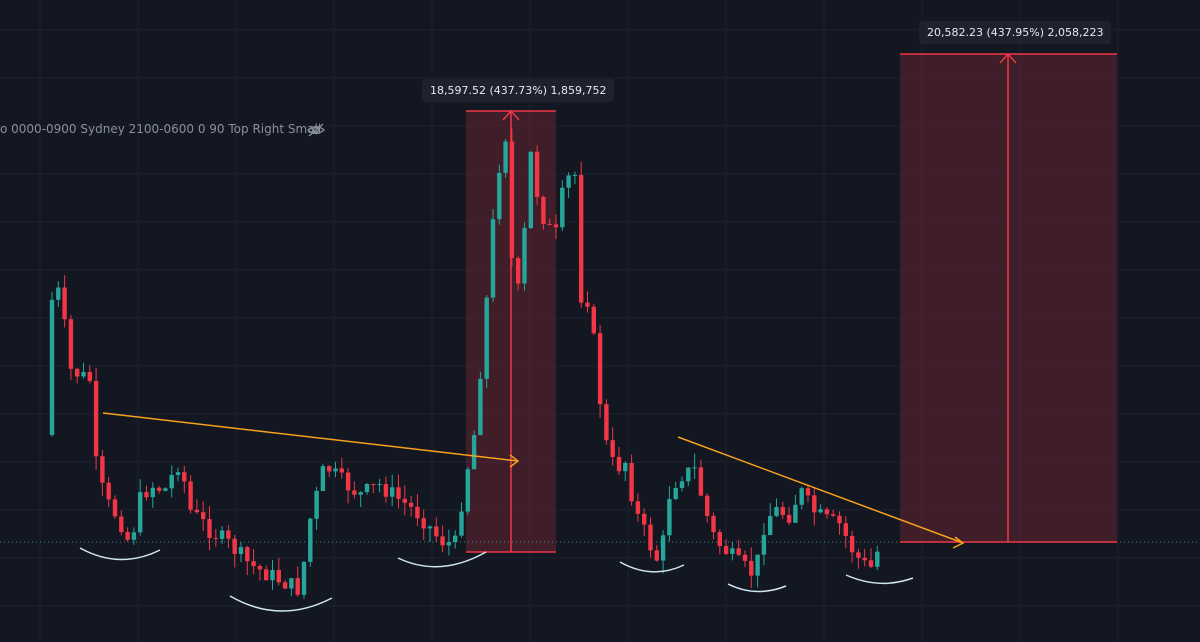  I want to click on measure-label: 20,582.23 (437.95%) 2,058,223, so click(1015, 32).